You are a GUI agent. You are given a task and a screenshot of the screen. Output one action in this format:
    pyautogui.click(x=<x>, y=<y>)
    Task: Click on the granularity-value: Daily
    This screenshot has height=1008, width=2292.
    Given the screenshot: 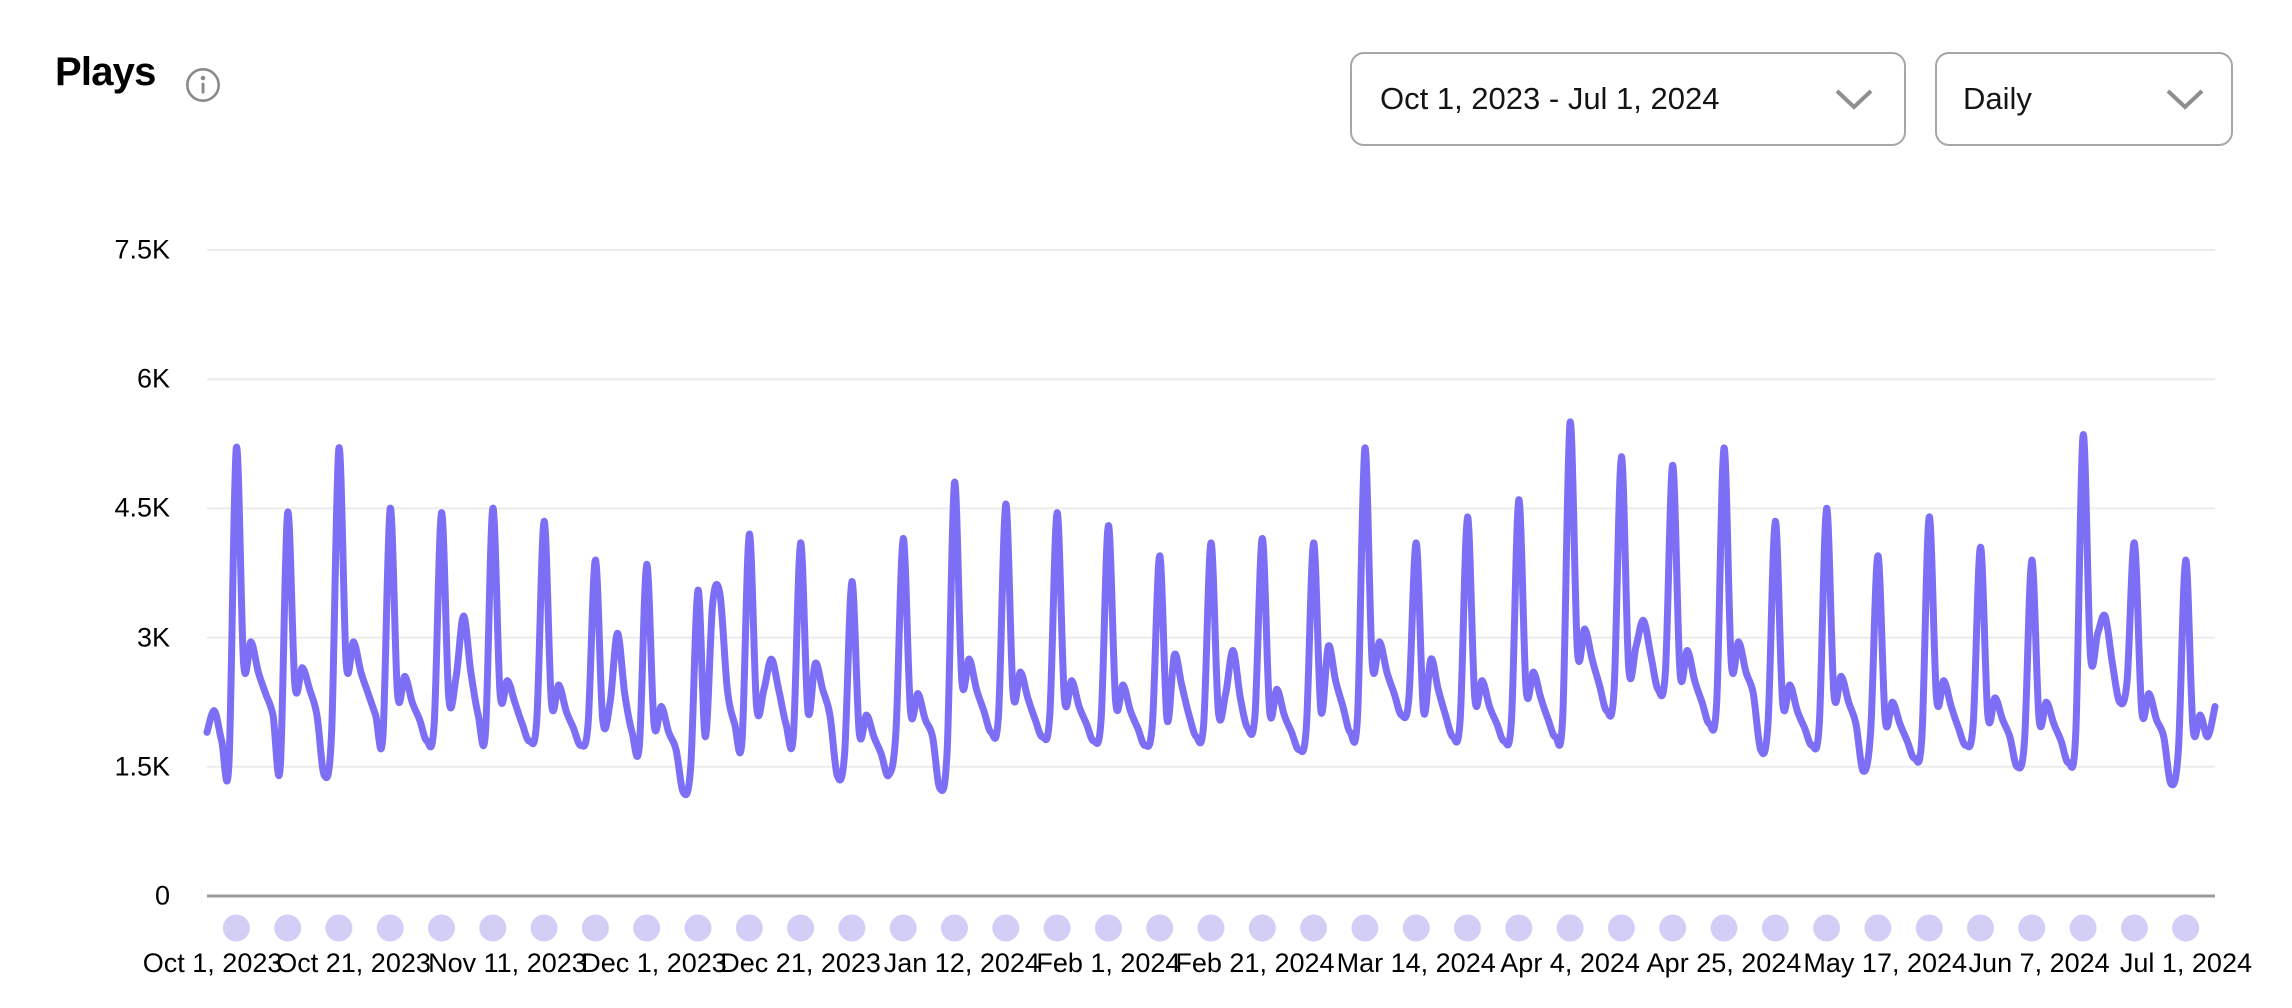 What is the action you would take?
    pyautogui.click(x=1997, y=98)
    